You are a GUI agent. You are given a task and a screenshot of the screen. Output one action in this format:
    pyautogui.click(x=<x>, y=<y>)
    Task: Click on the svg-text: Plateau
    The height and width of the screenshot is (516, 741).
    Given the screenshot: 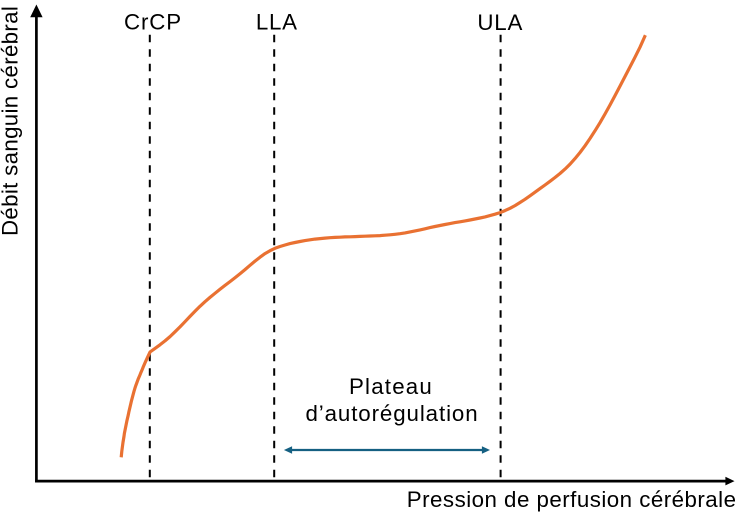 What is the action you would take?
    pyautogui.click(x=391, y=386)
    